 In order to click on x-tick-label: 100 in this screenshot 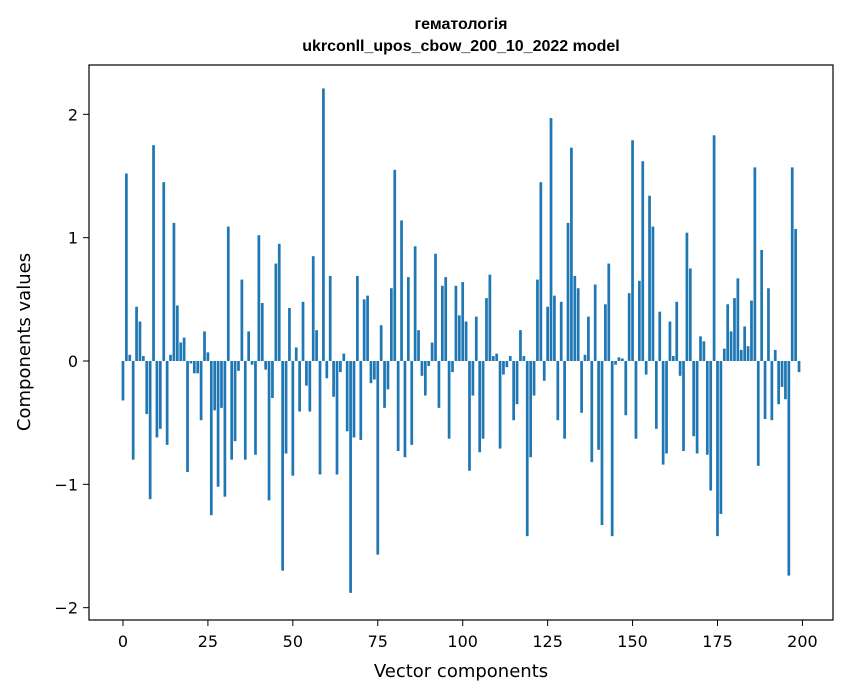, I will do `click(462, 641)`.